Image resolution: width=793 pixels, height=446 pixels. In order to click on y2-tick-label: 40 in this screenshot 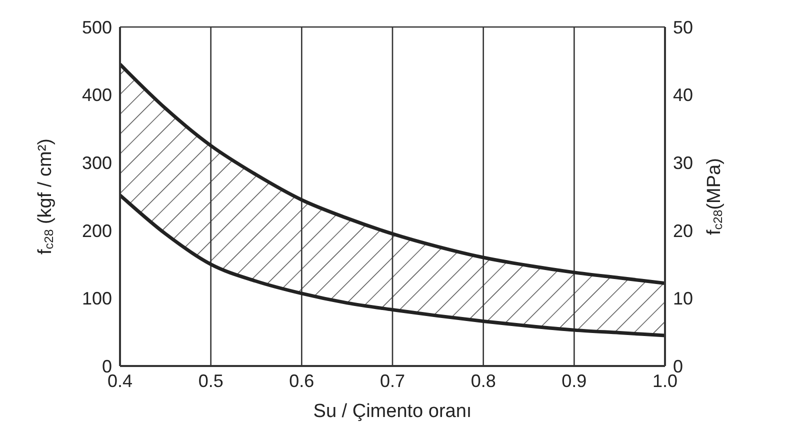, I will do `click(683, 95)`.